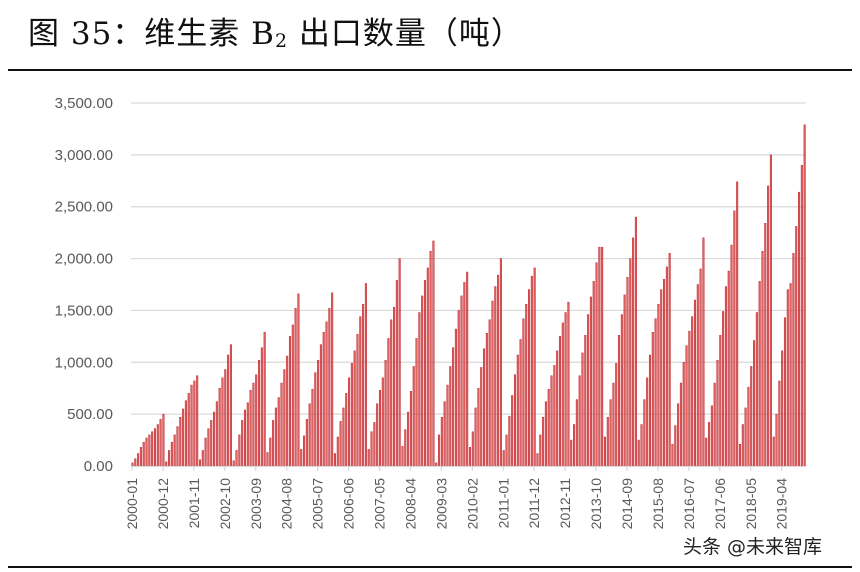 This screenshot has width=860, height=572. I want to click on x-tick-label: 2007-05, so click(380, 504).